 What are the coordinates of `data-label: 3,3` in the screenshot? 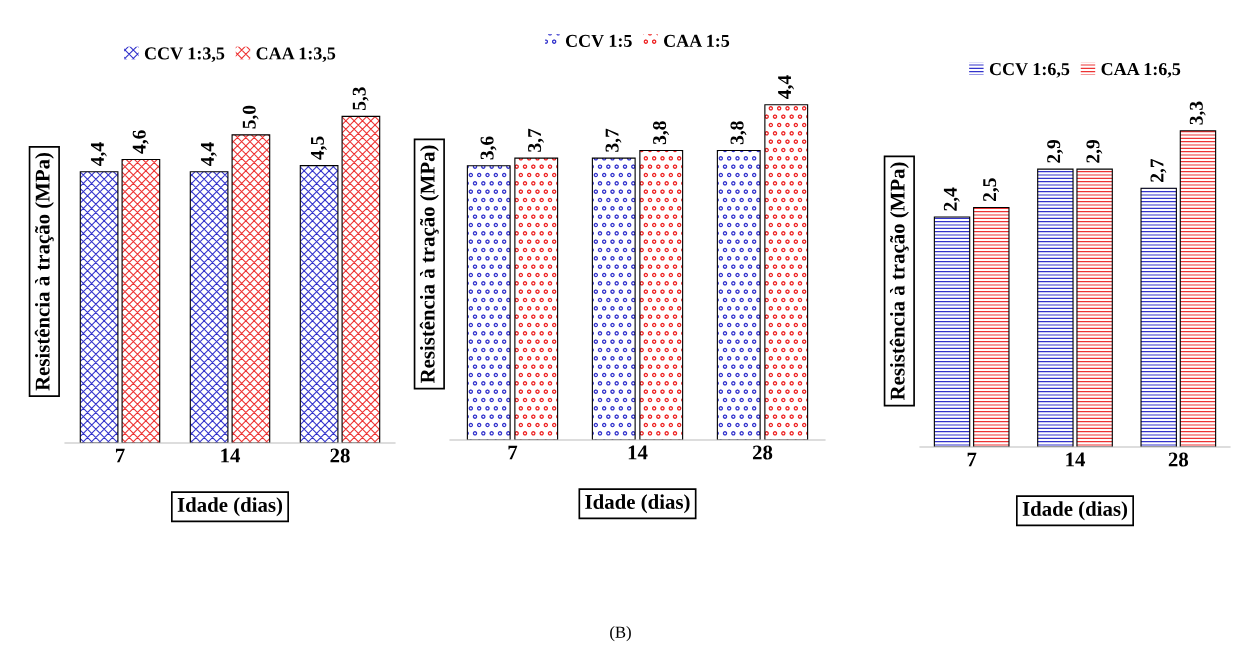 It's located at (1197, 113).